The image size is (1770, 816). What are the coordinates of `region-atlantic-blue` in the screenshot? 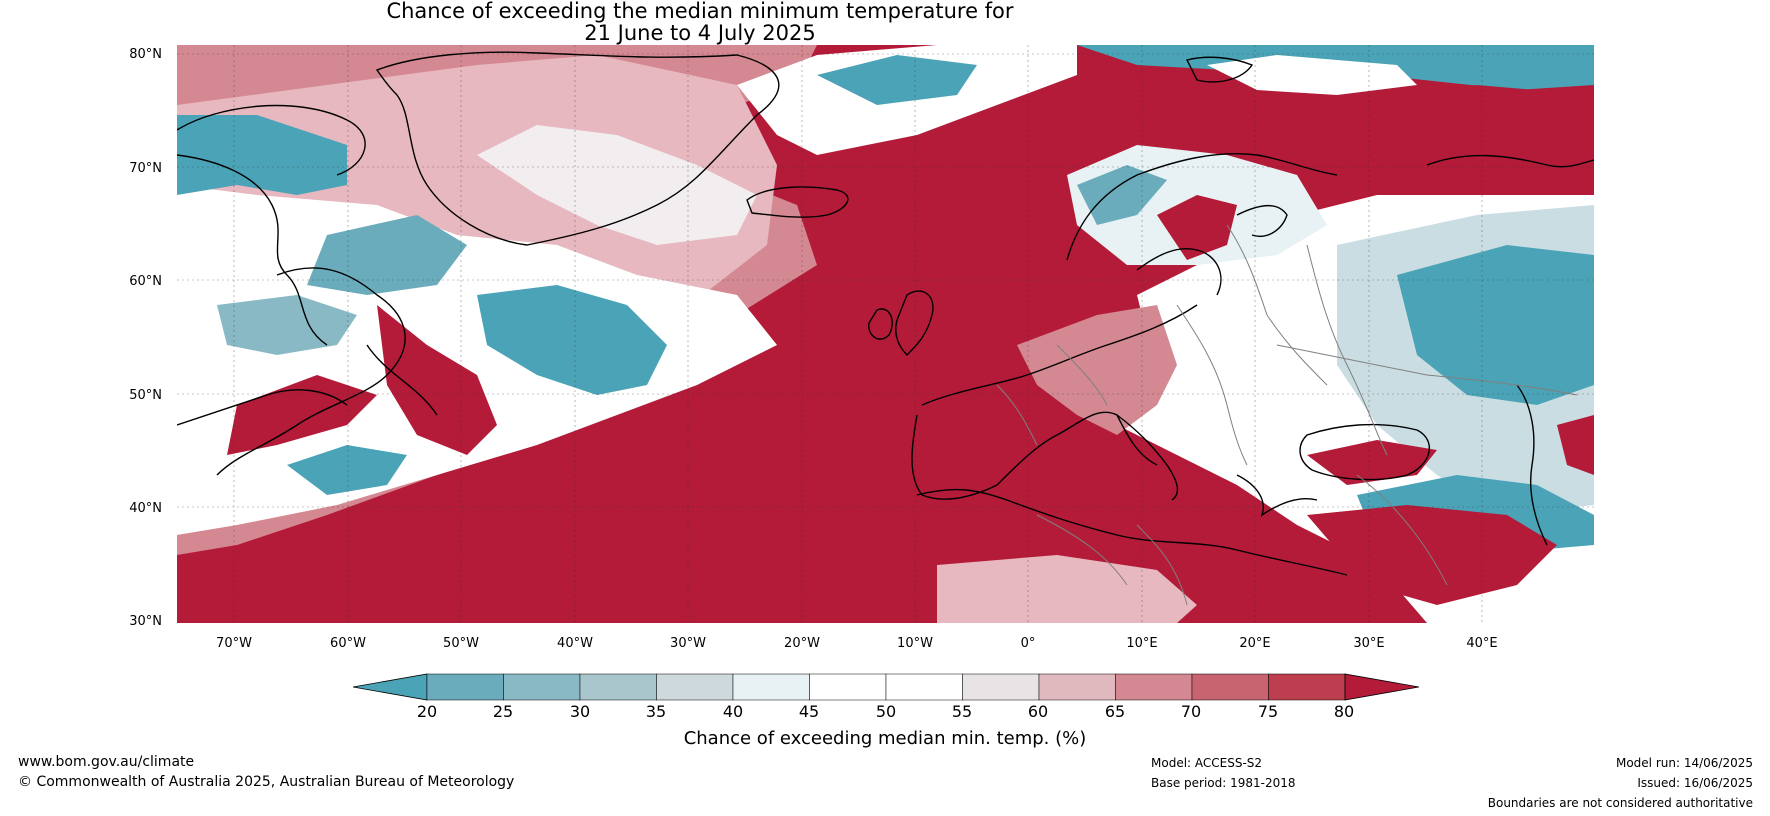 It's located at (572, 340).